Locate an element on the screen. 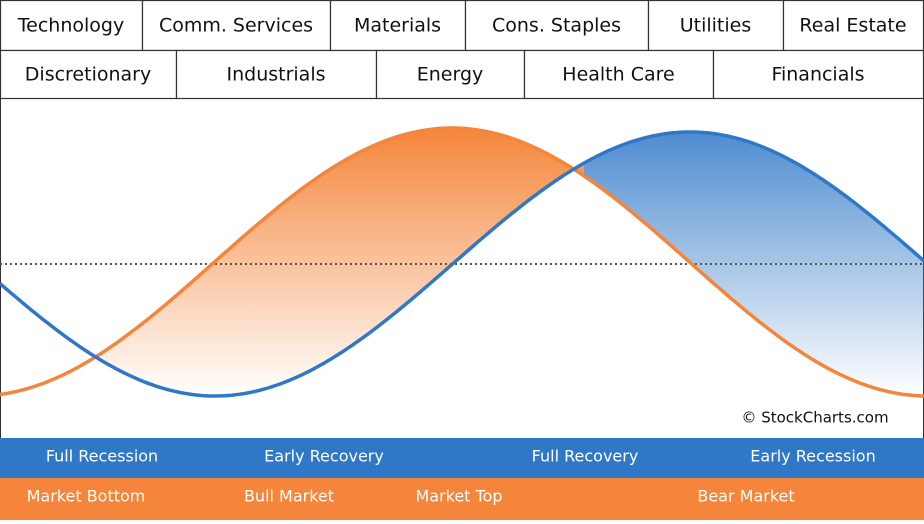 The width and height of the screenshot is (924, 524). market-phase: Market Top is located at coordinates (458, 496).